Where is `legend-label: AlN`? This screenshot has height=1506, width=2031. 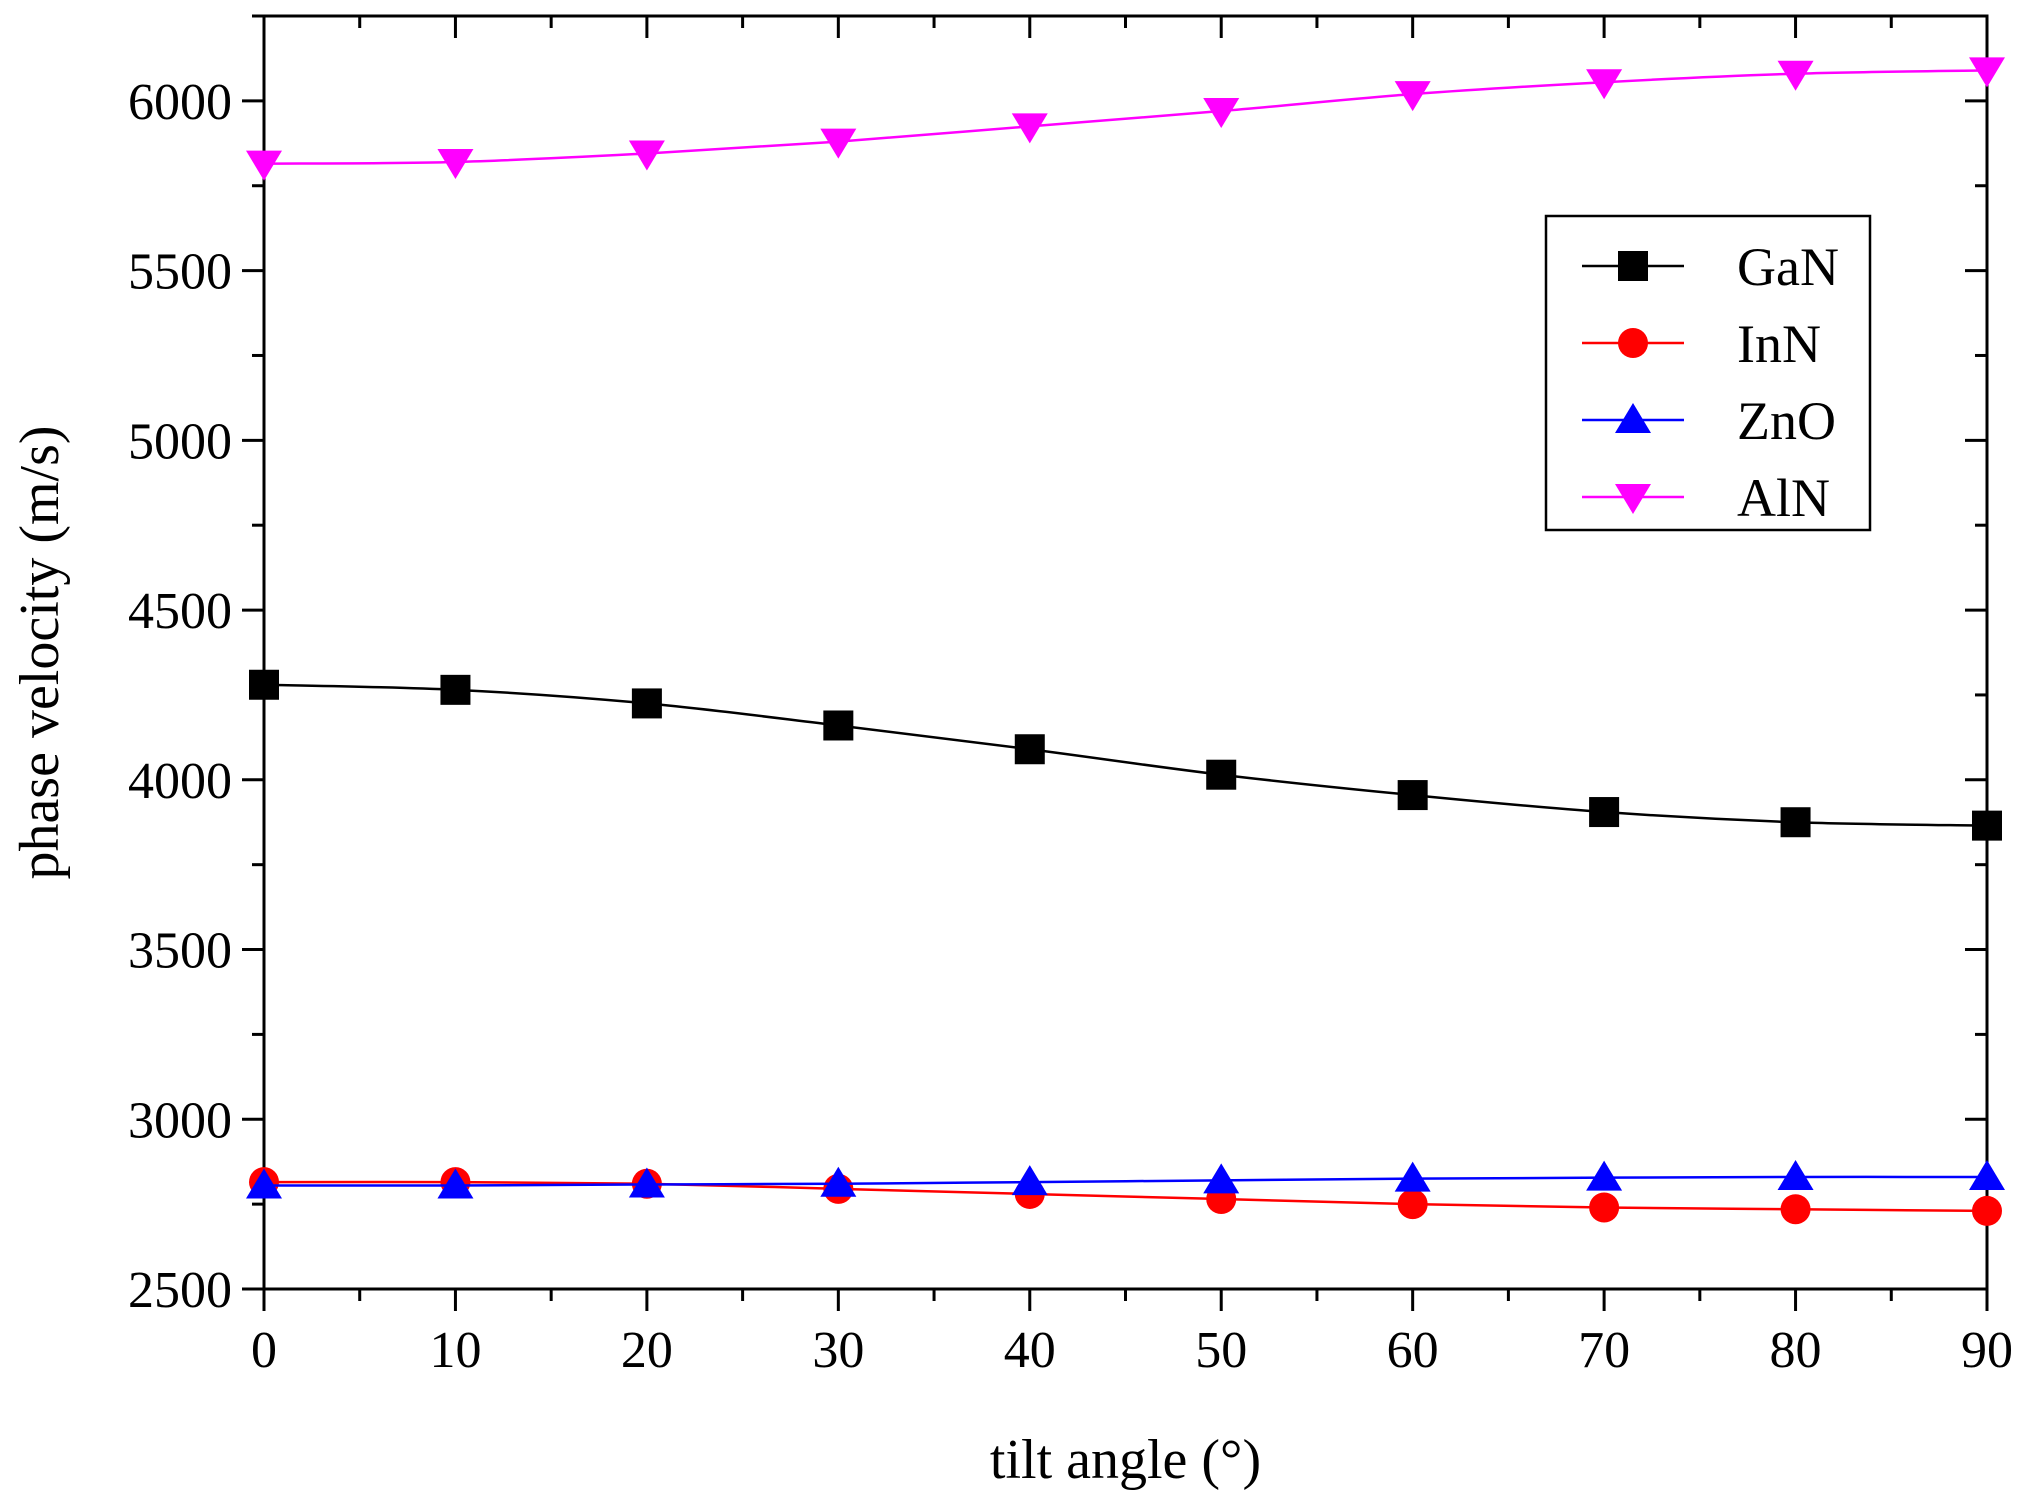
legend-label: AlN is located at coordinates (1783, 498).